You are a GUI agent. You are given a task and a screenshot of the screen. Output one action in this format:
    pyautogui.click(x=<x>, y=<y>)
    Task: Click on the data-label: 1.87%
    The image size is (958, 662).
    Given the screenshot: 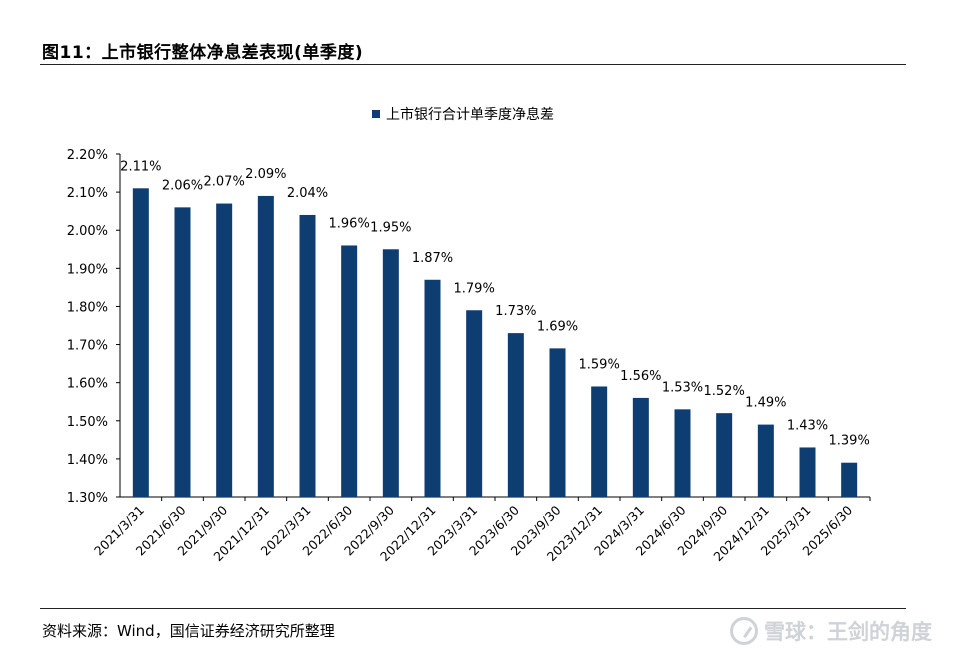 What is the action you would take?
    pyautogui.click(x=432, y=258)
    